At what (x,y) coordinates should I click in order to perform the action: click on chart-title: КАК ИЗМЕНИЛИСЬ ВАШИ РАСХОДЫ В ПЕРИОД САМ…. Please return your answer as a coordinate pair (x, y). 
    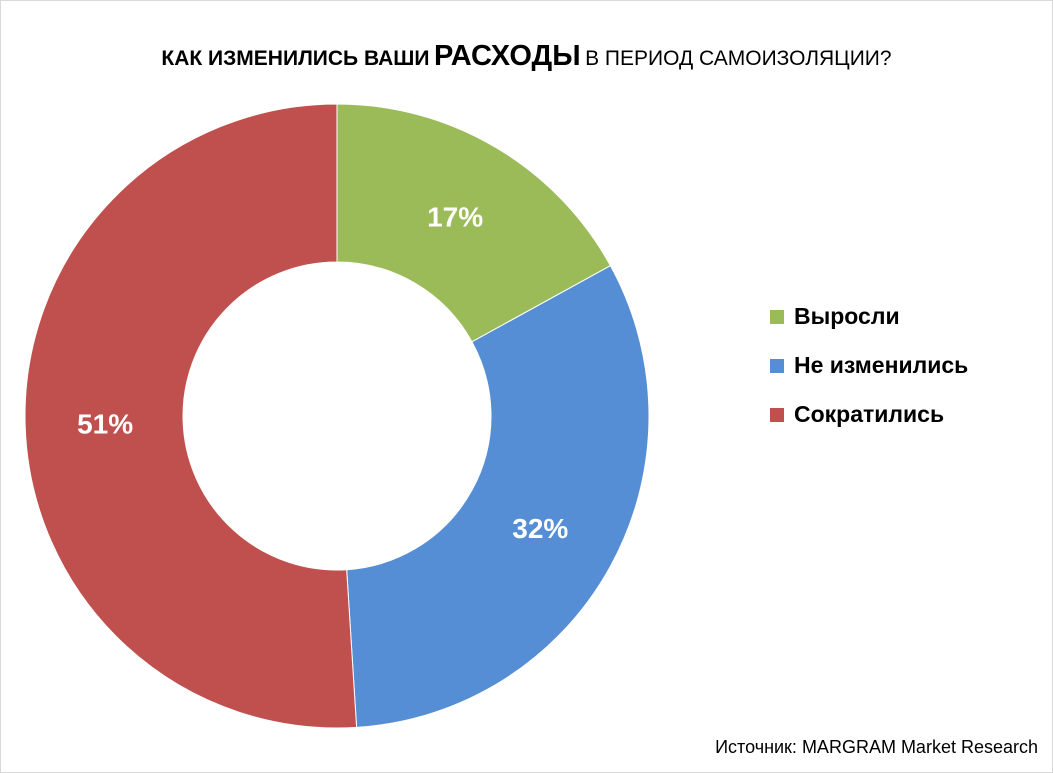
    Looking at the image, I should click on (526, 56).